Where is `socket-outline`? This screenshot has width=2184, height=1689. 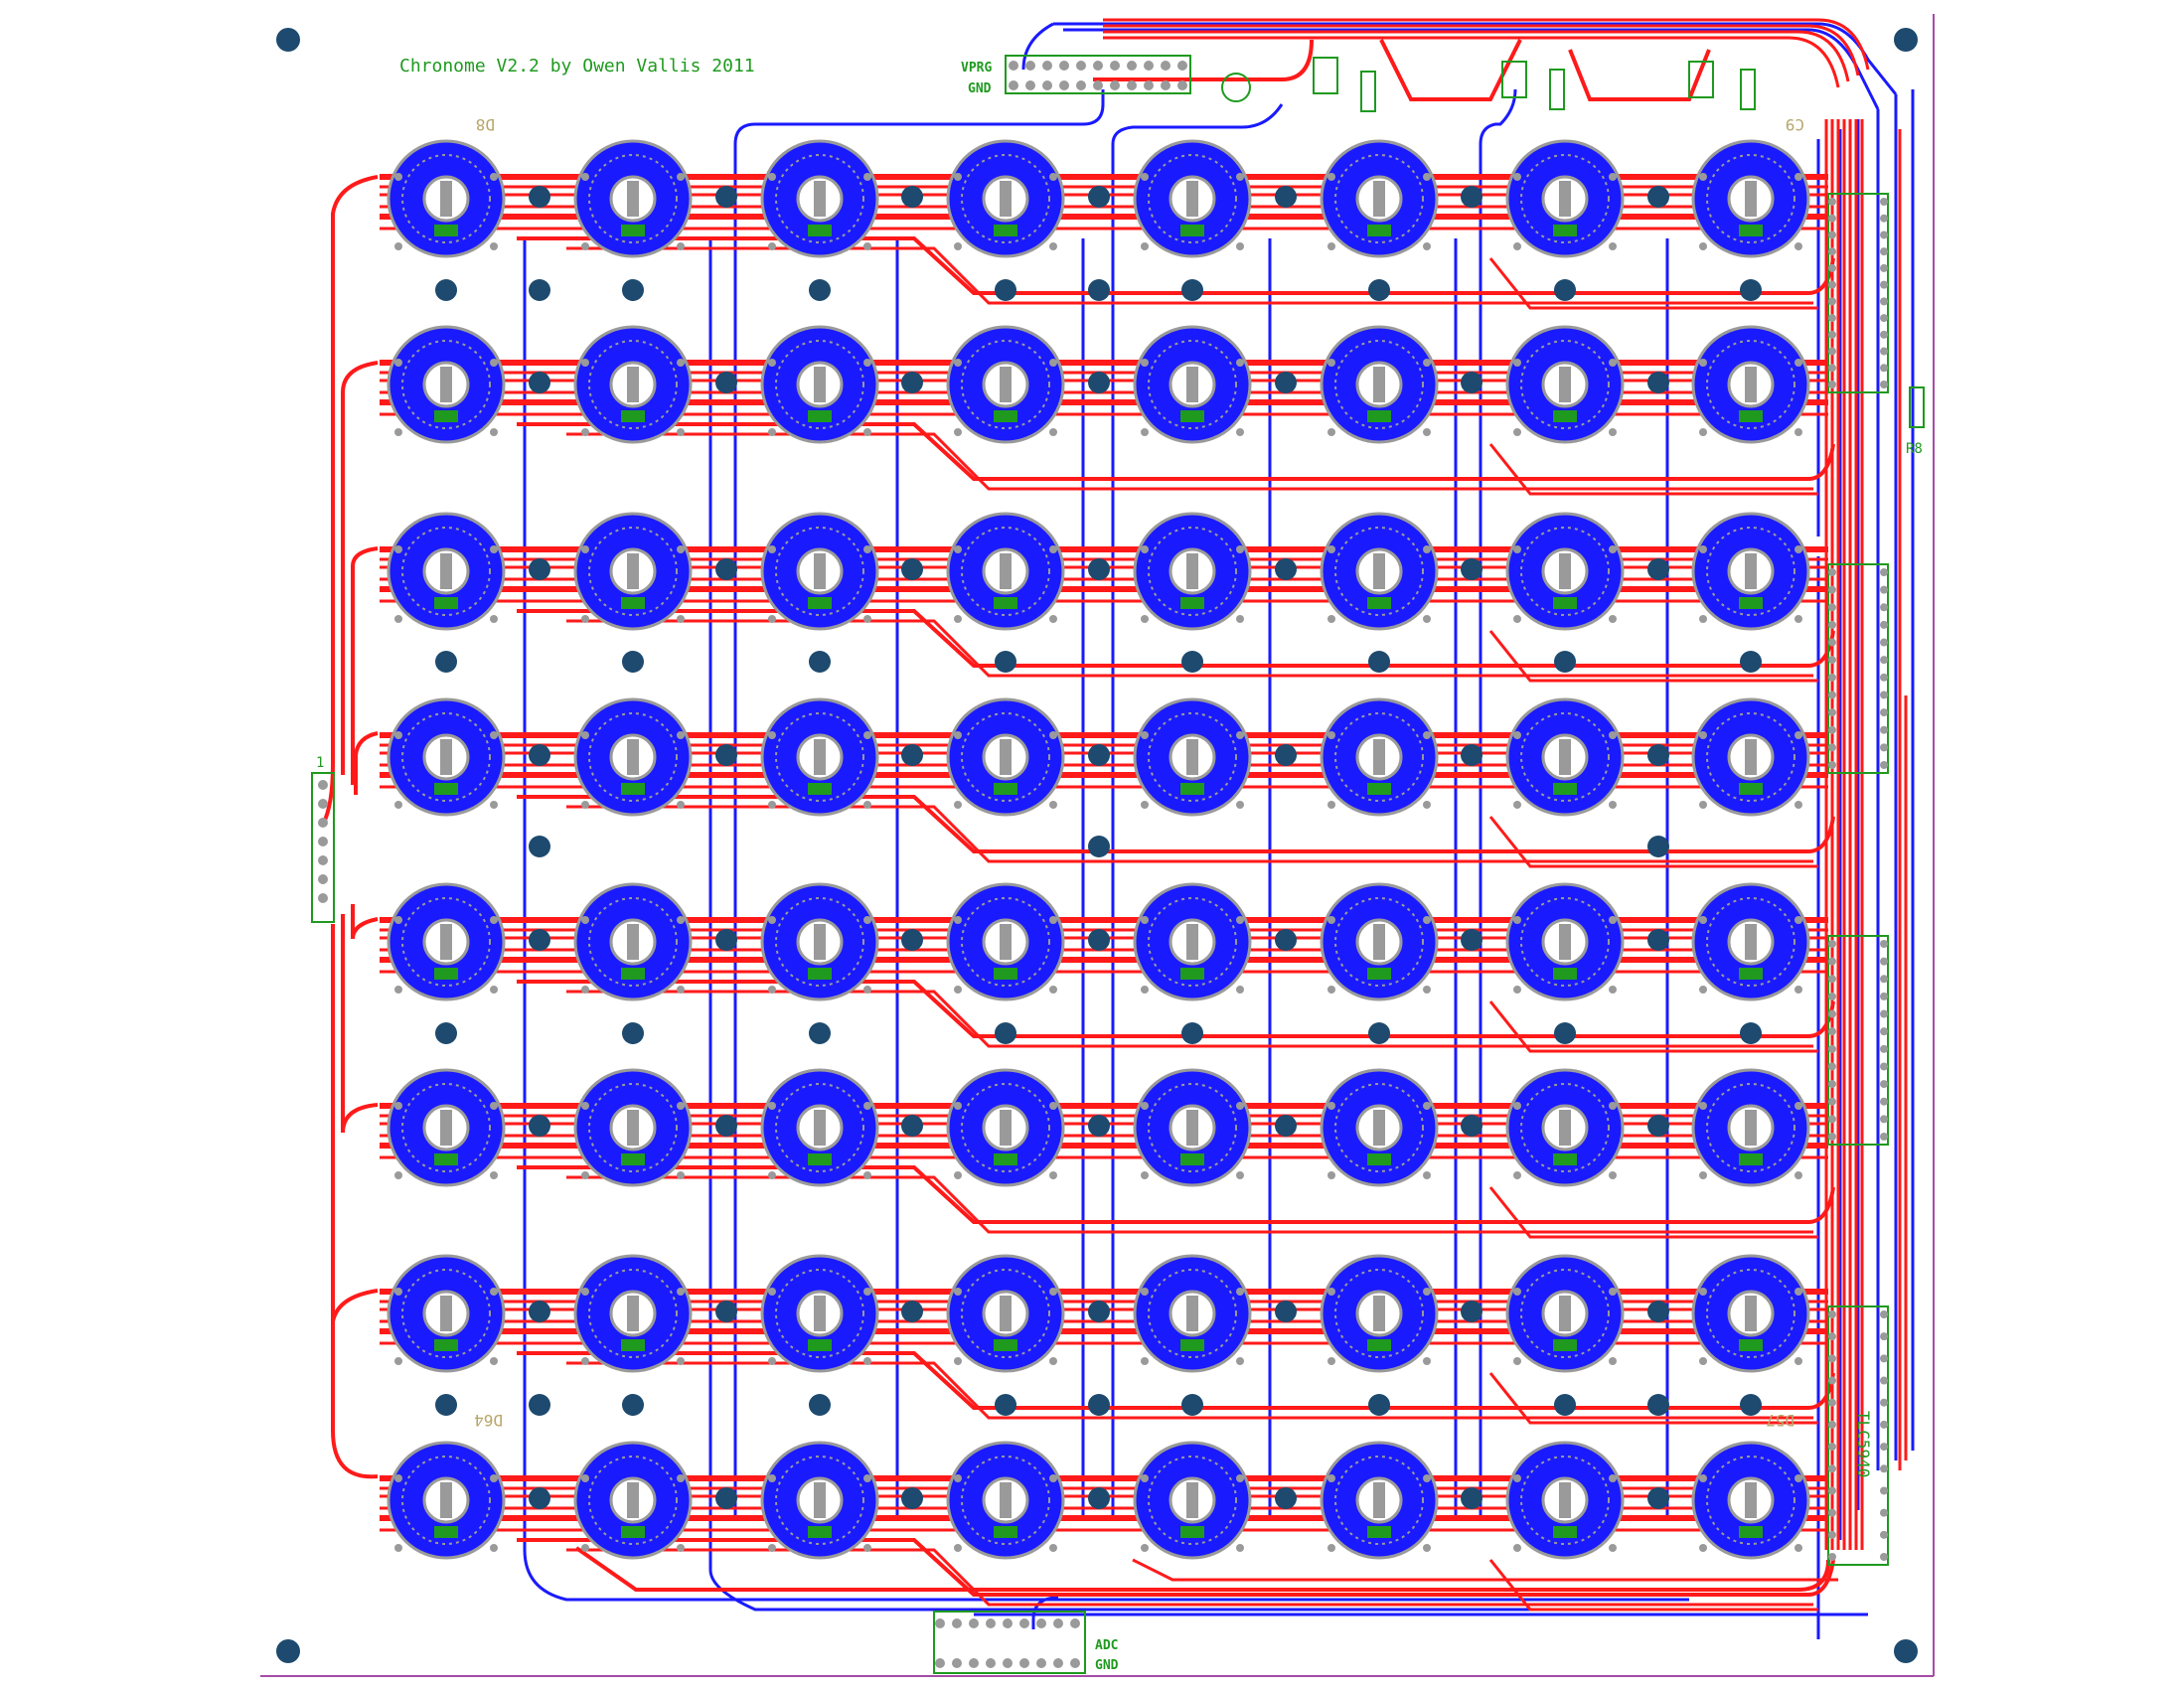
socket-outline is located at coordinates (1858, 1040).